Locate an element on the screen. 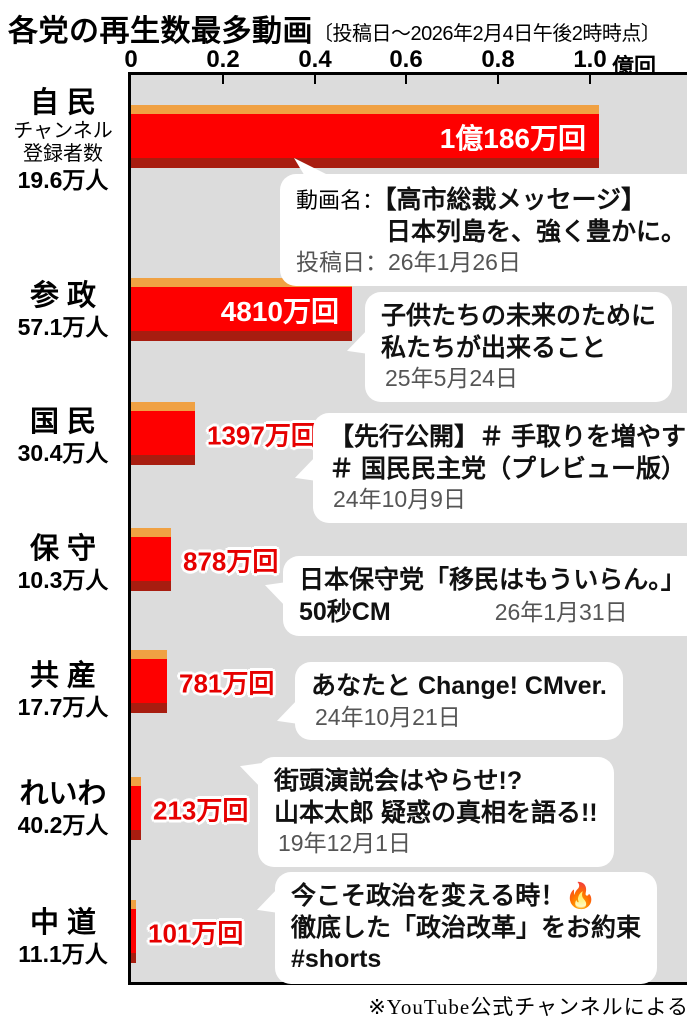 The height and width of the screenshot is (1024, 693). bar-row-reiwa: 213万回 is located at coordinates (346, 808).